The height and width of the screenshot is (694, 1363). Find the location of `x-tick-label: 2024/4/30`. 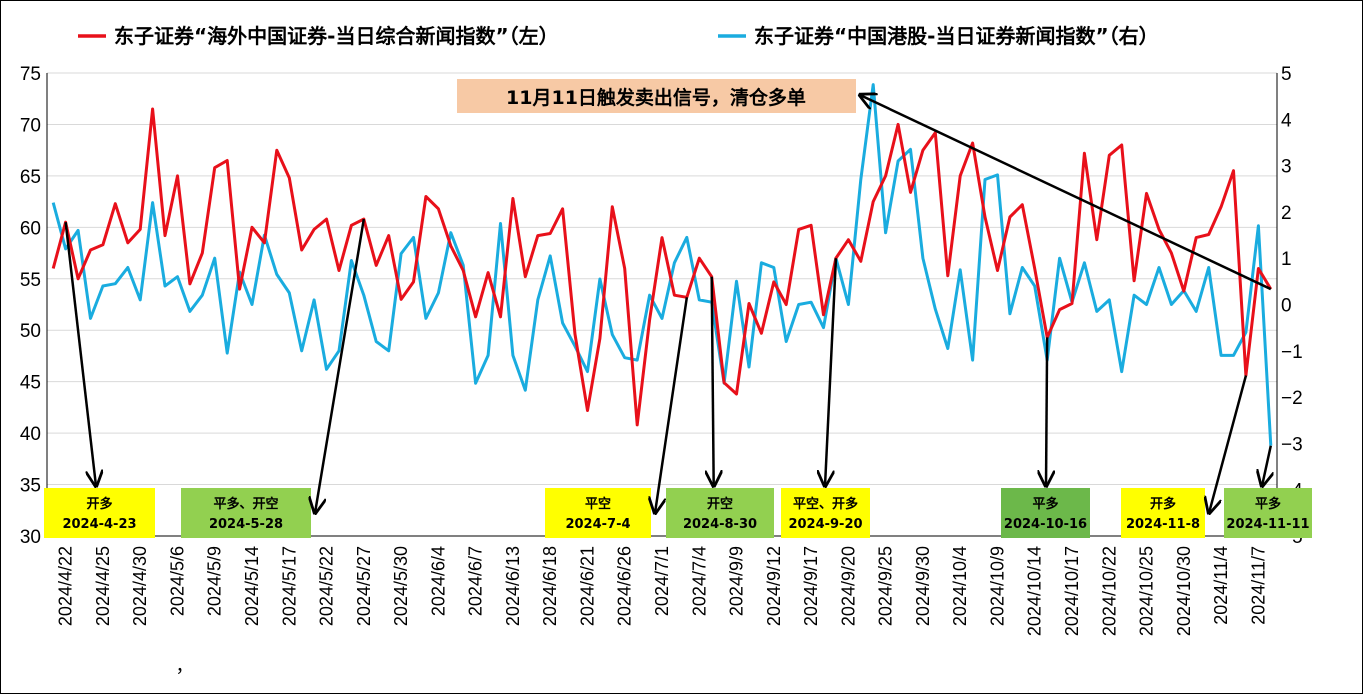

x-tick-label: 2024/4/30 is located at coordinates (140, 586).